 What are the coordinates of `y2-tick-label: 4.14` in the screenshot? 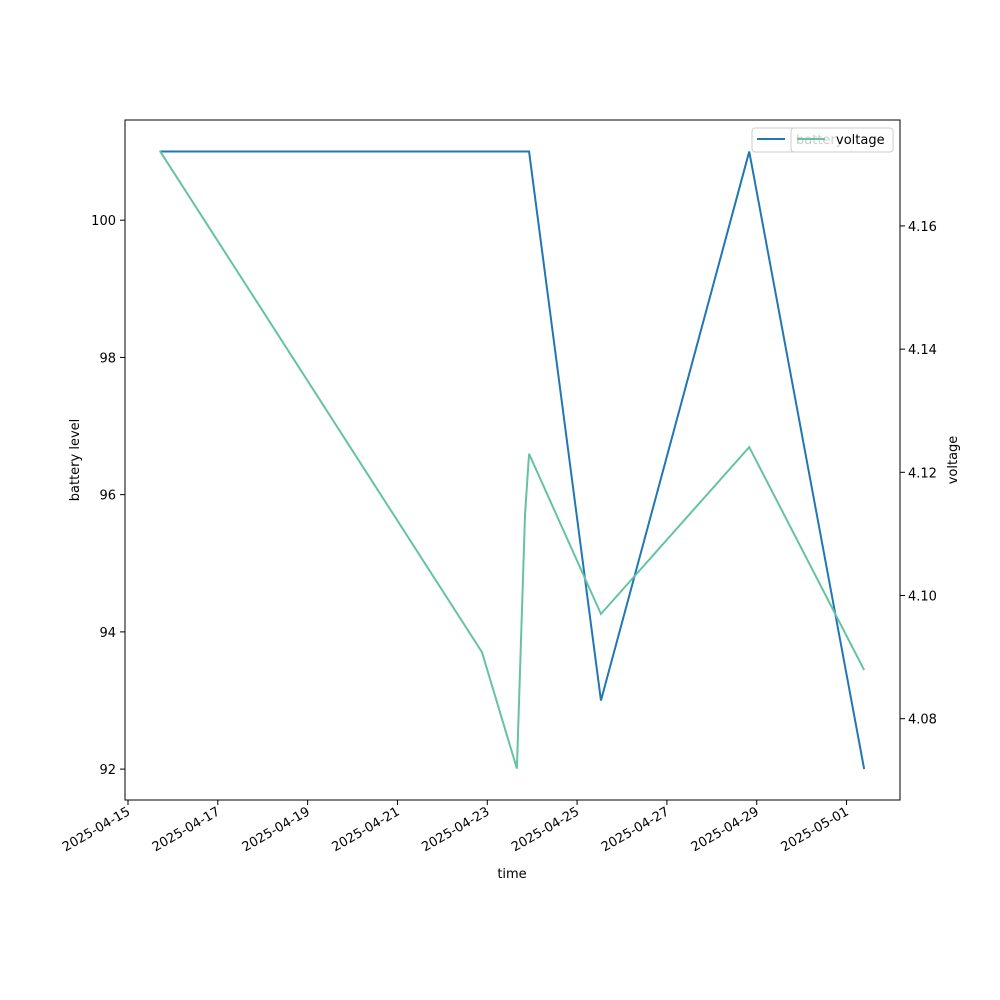 It's located at (922, 350).